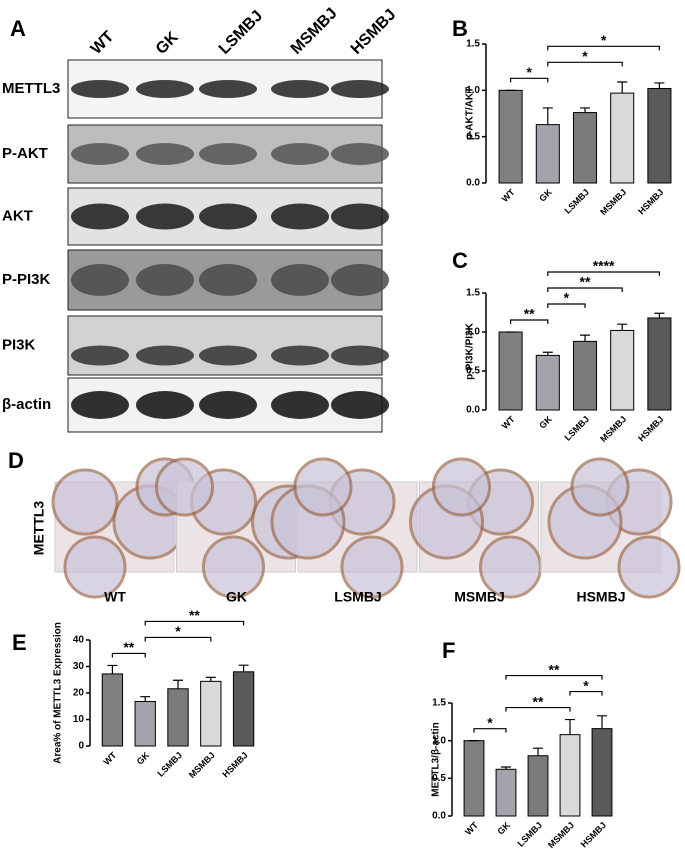  I want to click on panel-letter: D, so click(16, 460).